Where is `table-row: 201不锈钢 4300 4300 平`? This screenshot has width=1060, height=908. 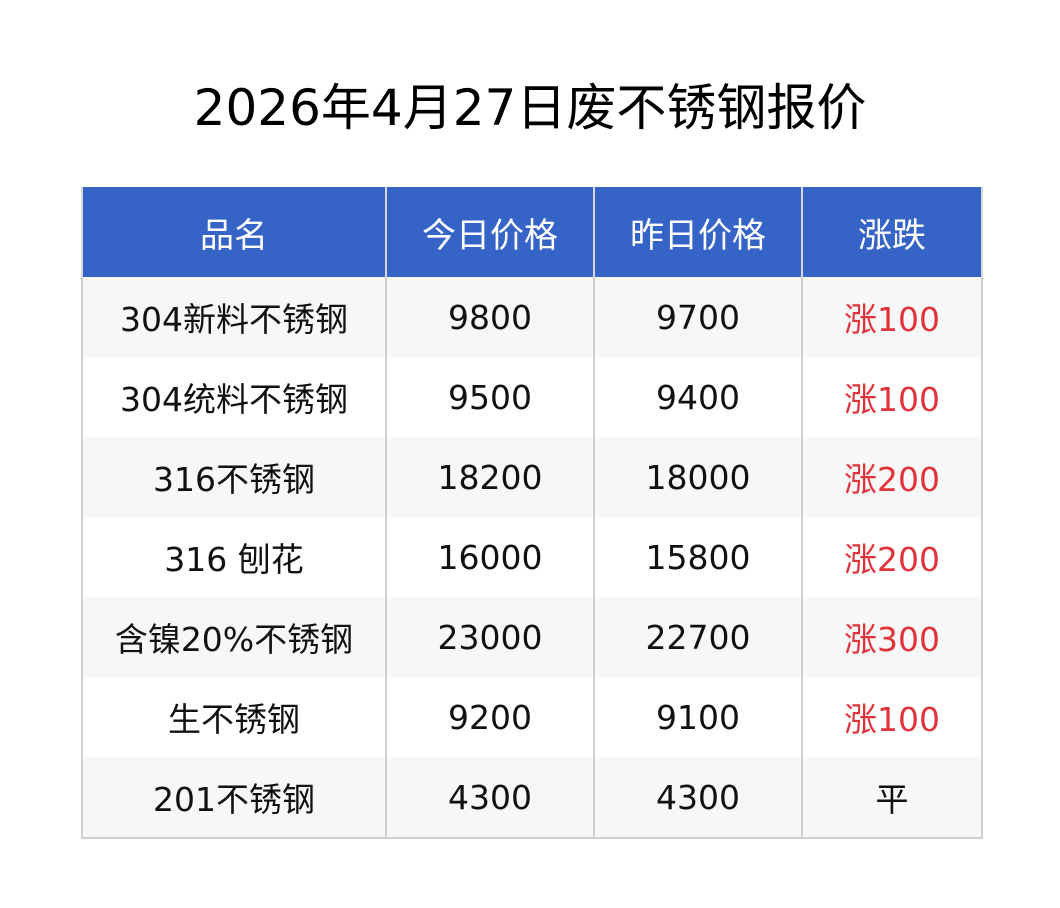
table-row: 201不锈钢 4300 4300 平 is located at coordinates (532, 798).